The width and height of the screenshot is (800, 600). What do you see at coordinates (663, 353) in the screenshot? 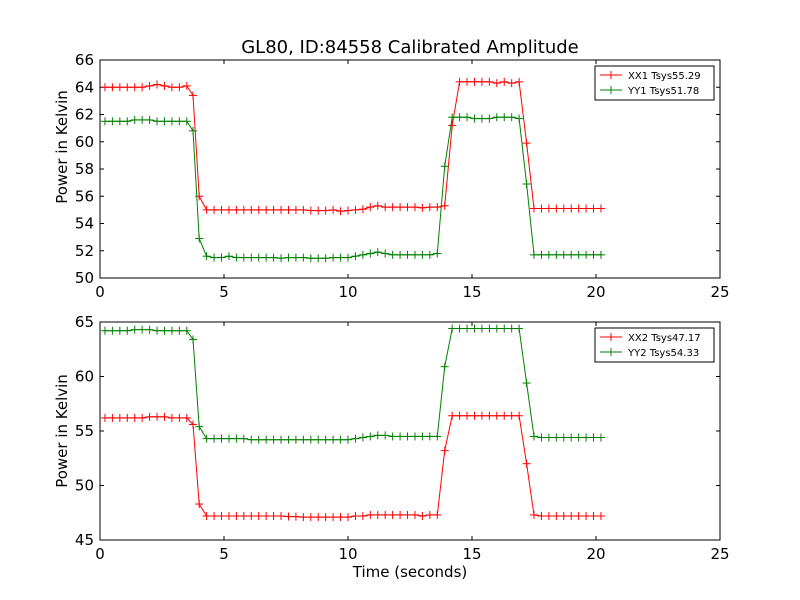
I see `legend-label-bottom-1: YY2 Tsys54.33` at bounding box center [663, 353].